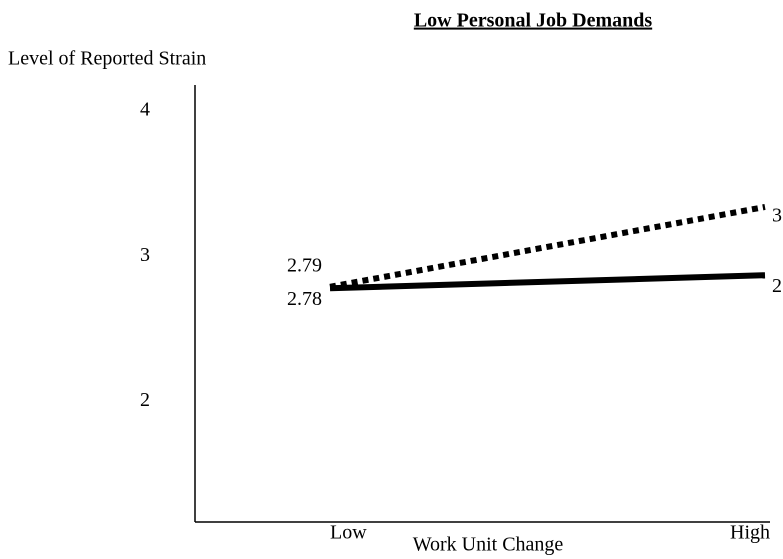  What do you see at coordinates (777, 286) in the screenshot?
I see `value-label: 2.87` at bounding box center [777, 286].